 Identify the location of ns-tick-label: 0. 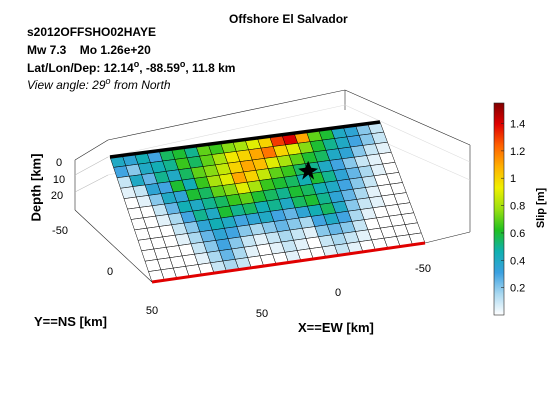
(110, 272).